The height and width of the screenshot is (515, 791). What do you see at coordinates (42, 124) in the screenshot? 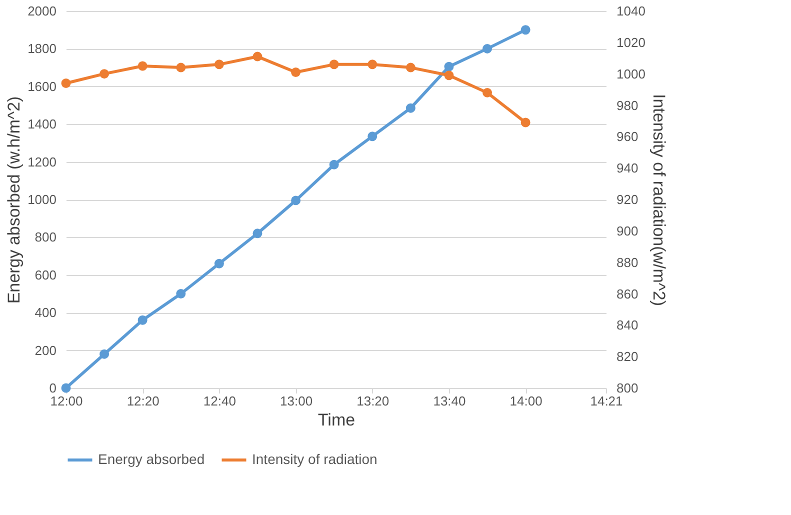
I see `y-tick-label: 1400` at bounding box center [42, 124].